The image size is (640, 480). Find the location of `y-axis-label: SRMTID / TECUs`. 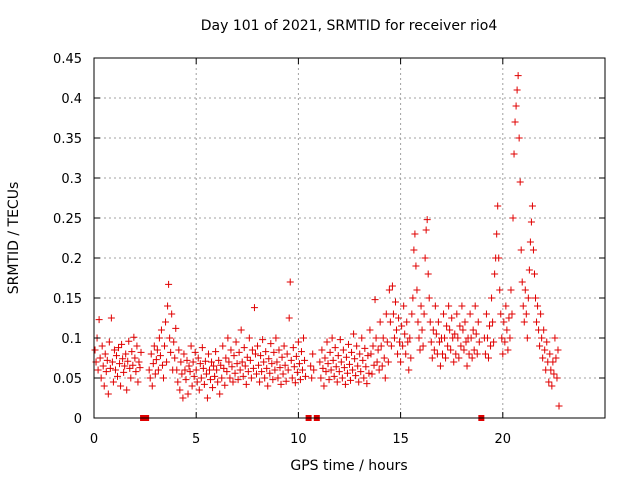

y-axis-label: SRMTID / TECUs is located at coordinates (14, 238).